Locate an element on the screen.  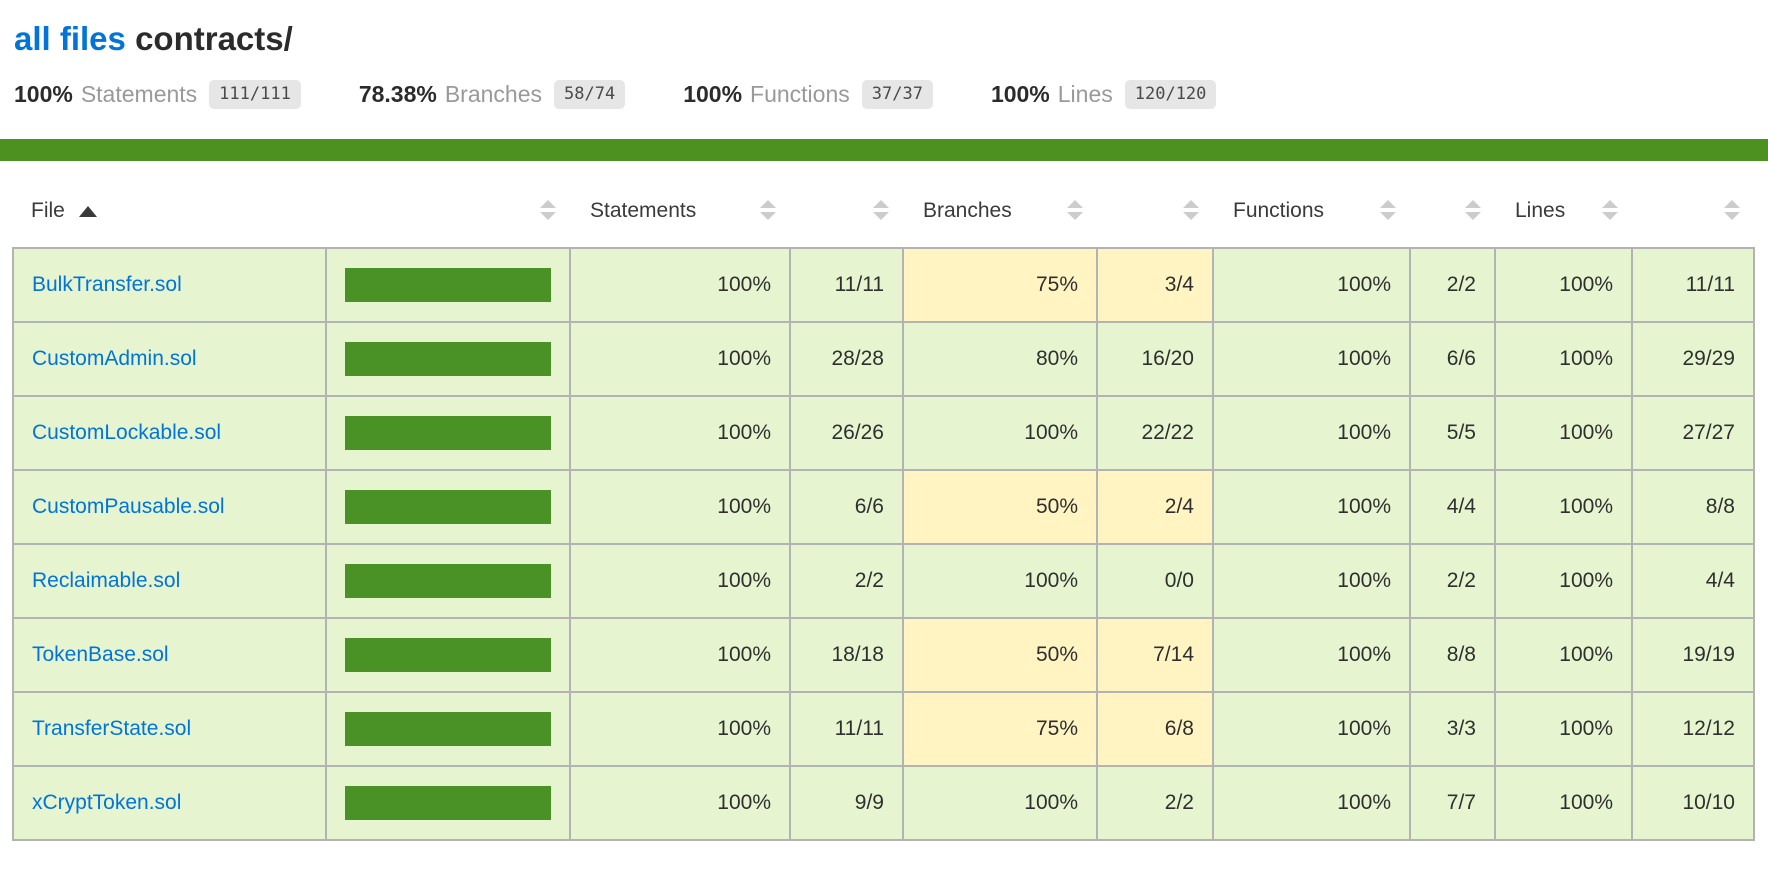
column-header-functions-raw is located at coordinates (1452, 210).